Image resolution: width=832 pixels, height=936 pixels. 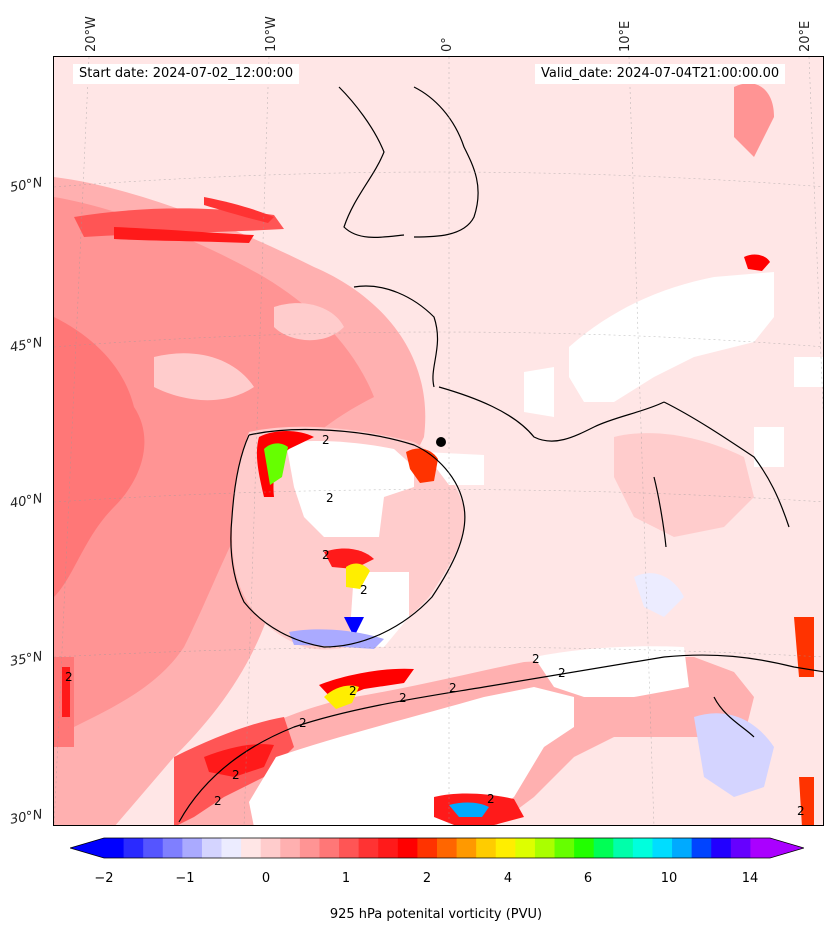 What do you see at coordinates (91, 34) in the screenshot?
I see `lon-label: 20°W` at bounding box center [91, 34].